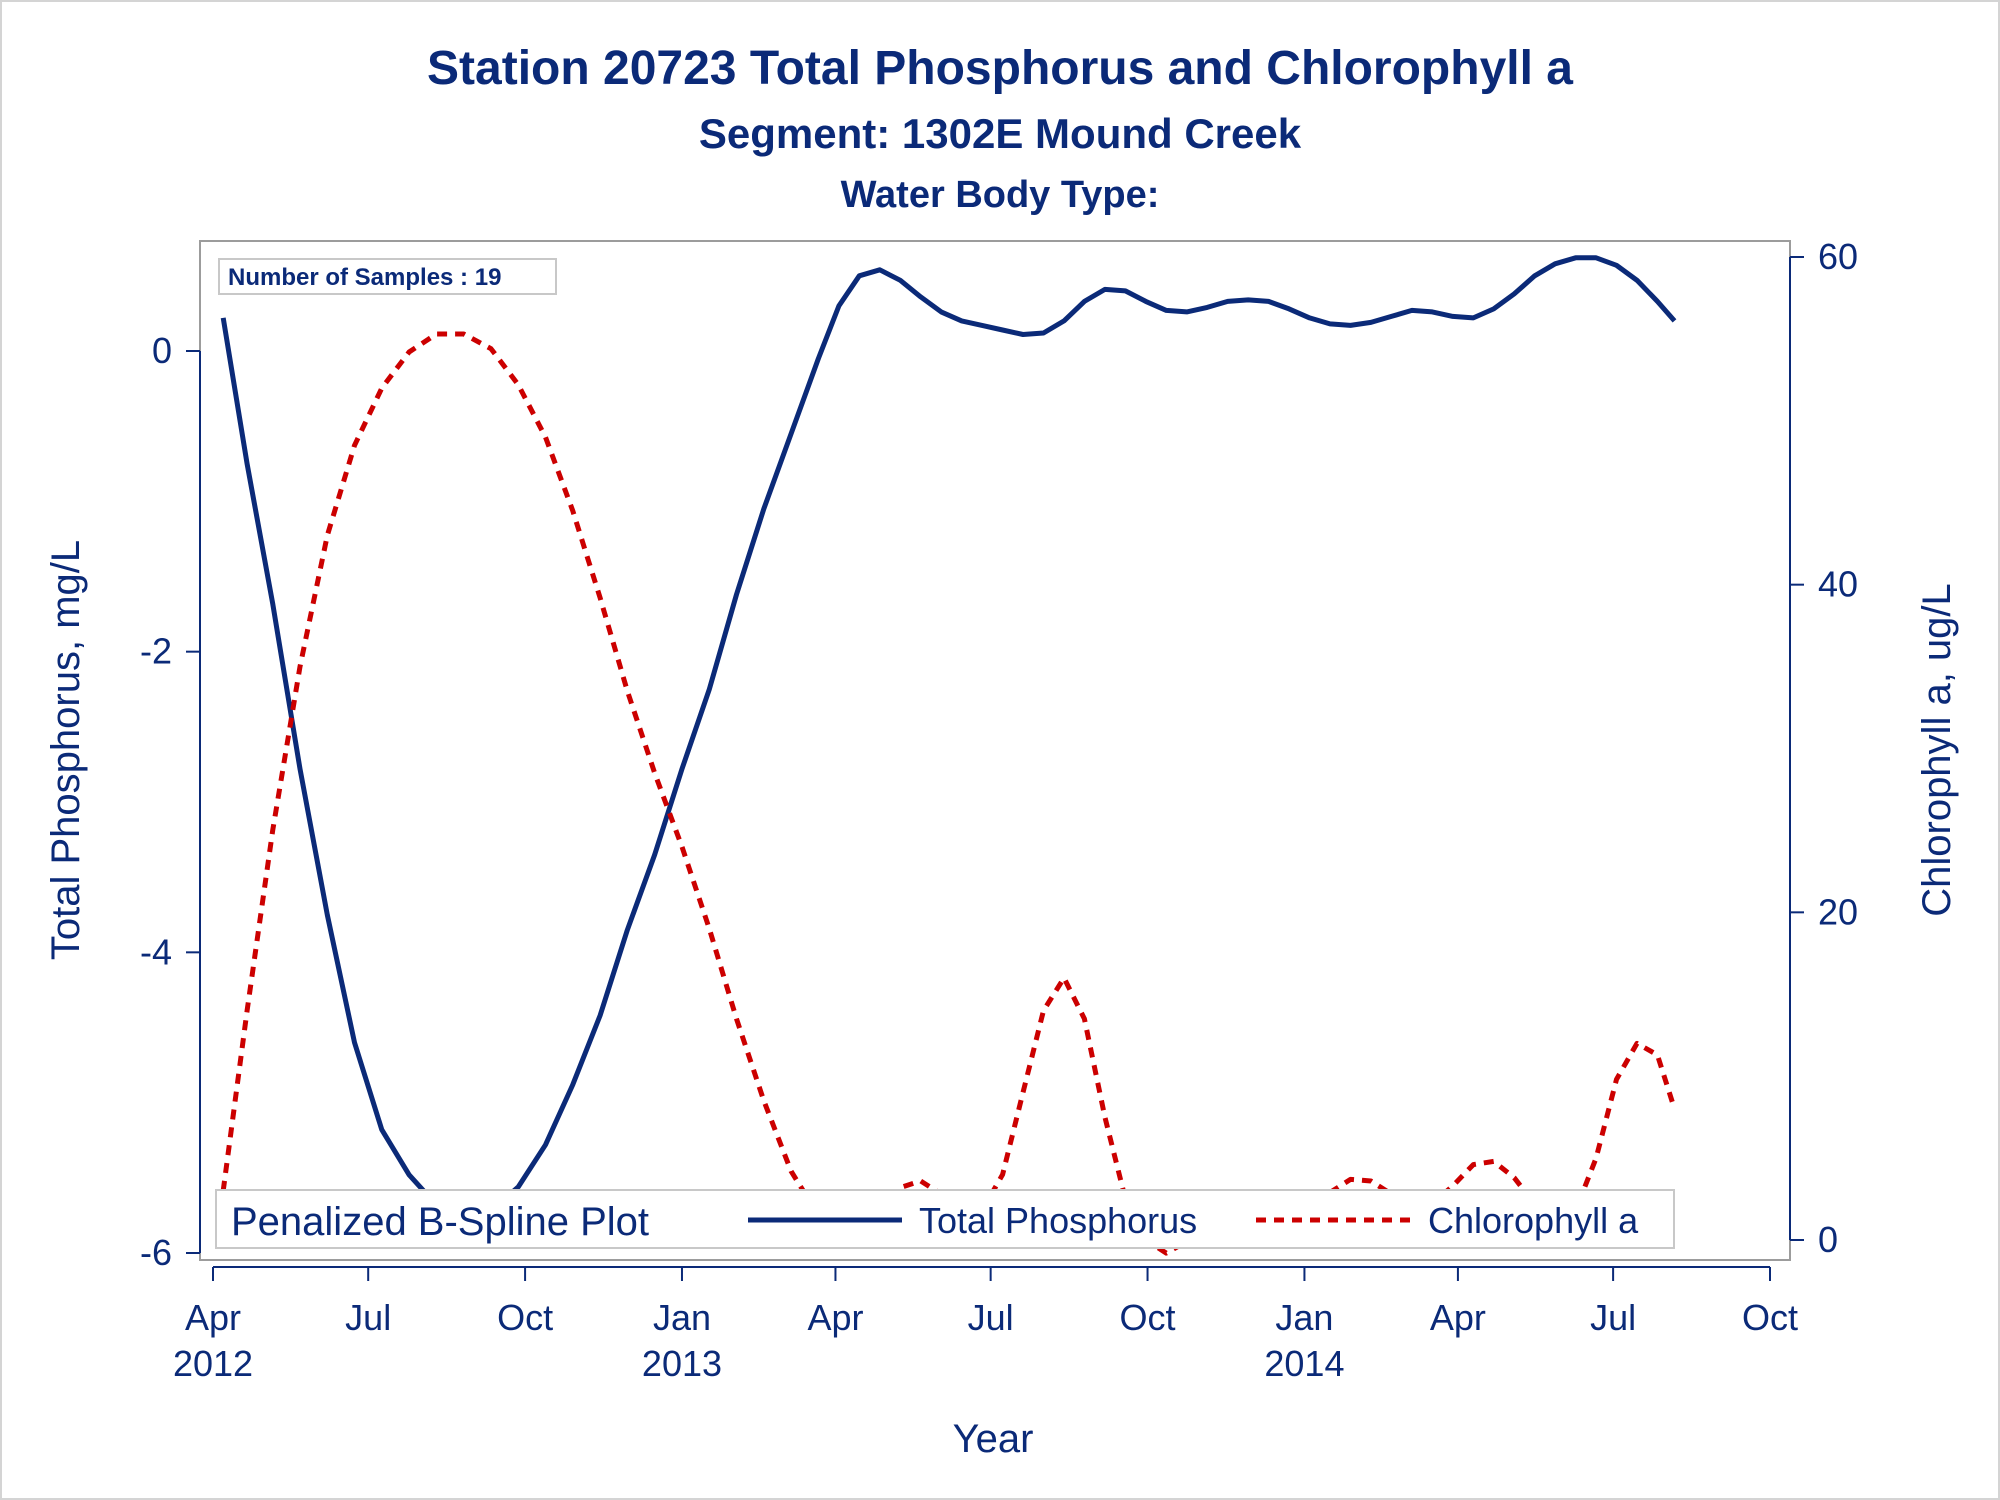 The height and width of the screenshot is (1500, 2000). What do you see at coordinates (156, 651) in the screenshot?
I see `y-left-tick-label: -2` at bounding box center [156, 651].